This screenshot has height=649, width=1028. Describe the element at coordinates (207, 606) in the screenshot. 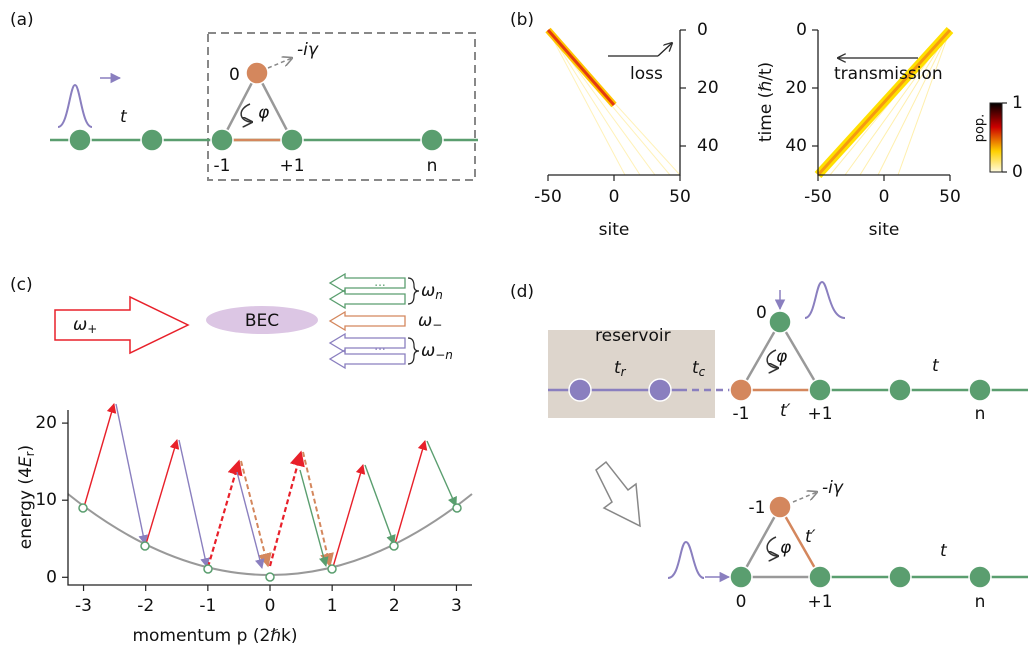

I see `x-tick-label: -1` at that location.